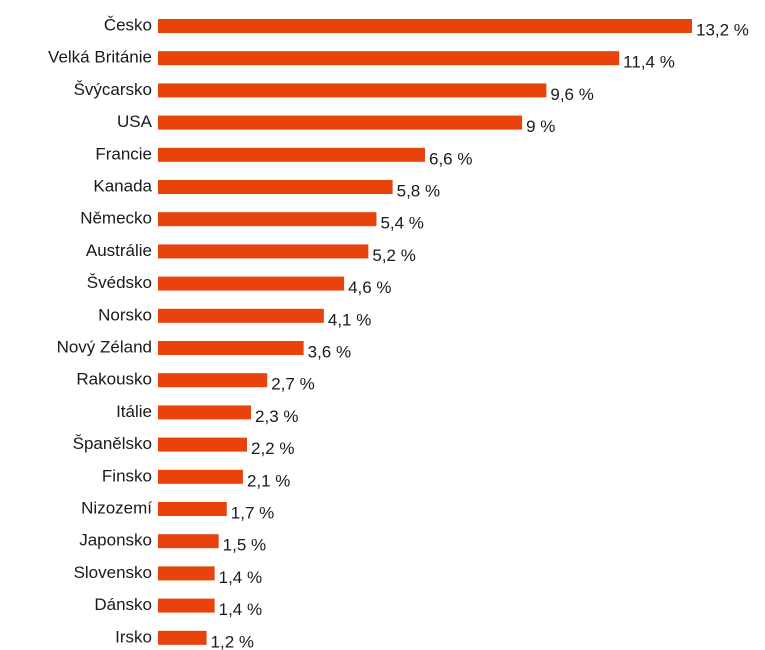 The height and width of the screenshot is (650, 765). Describe the element at coordinates (134, 411) in the screenshot. I see `category-label: Itálie` at that location.